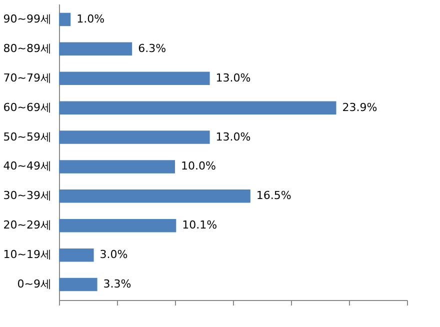 This screenshot has height=327, width=440. Describe the element at coordinates (27, 77) in the screenshot. I see `y-tick-label: 70~79세` at that location.